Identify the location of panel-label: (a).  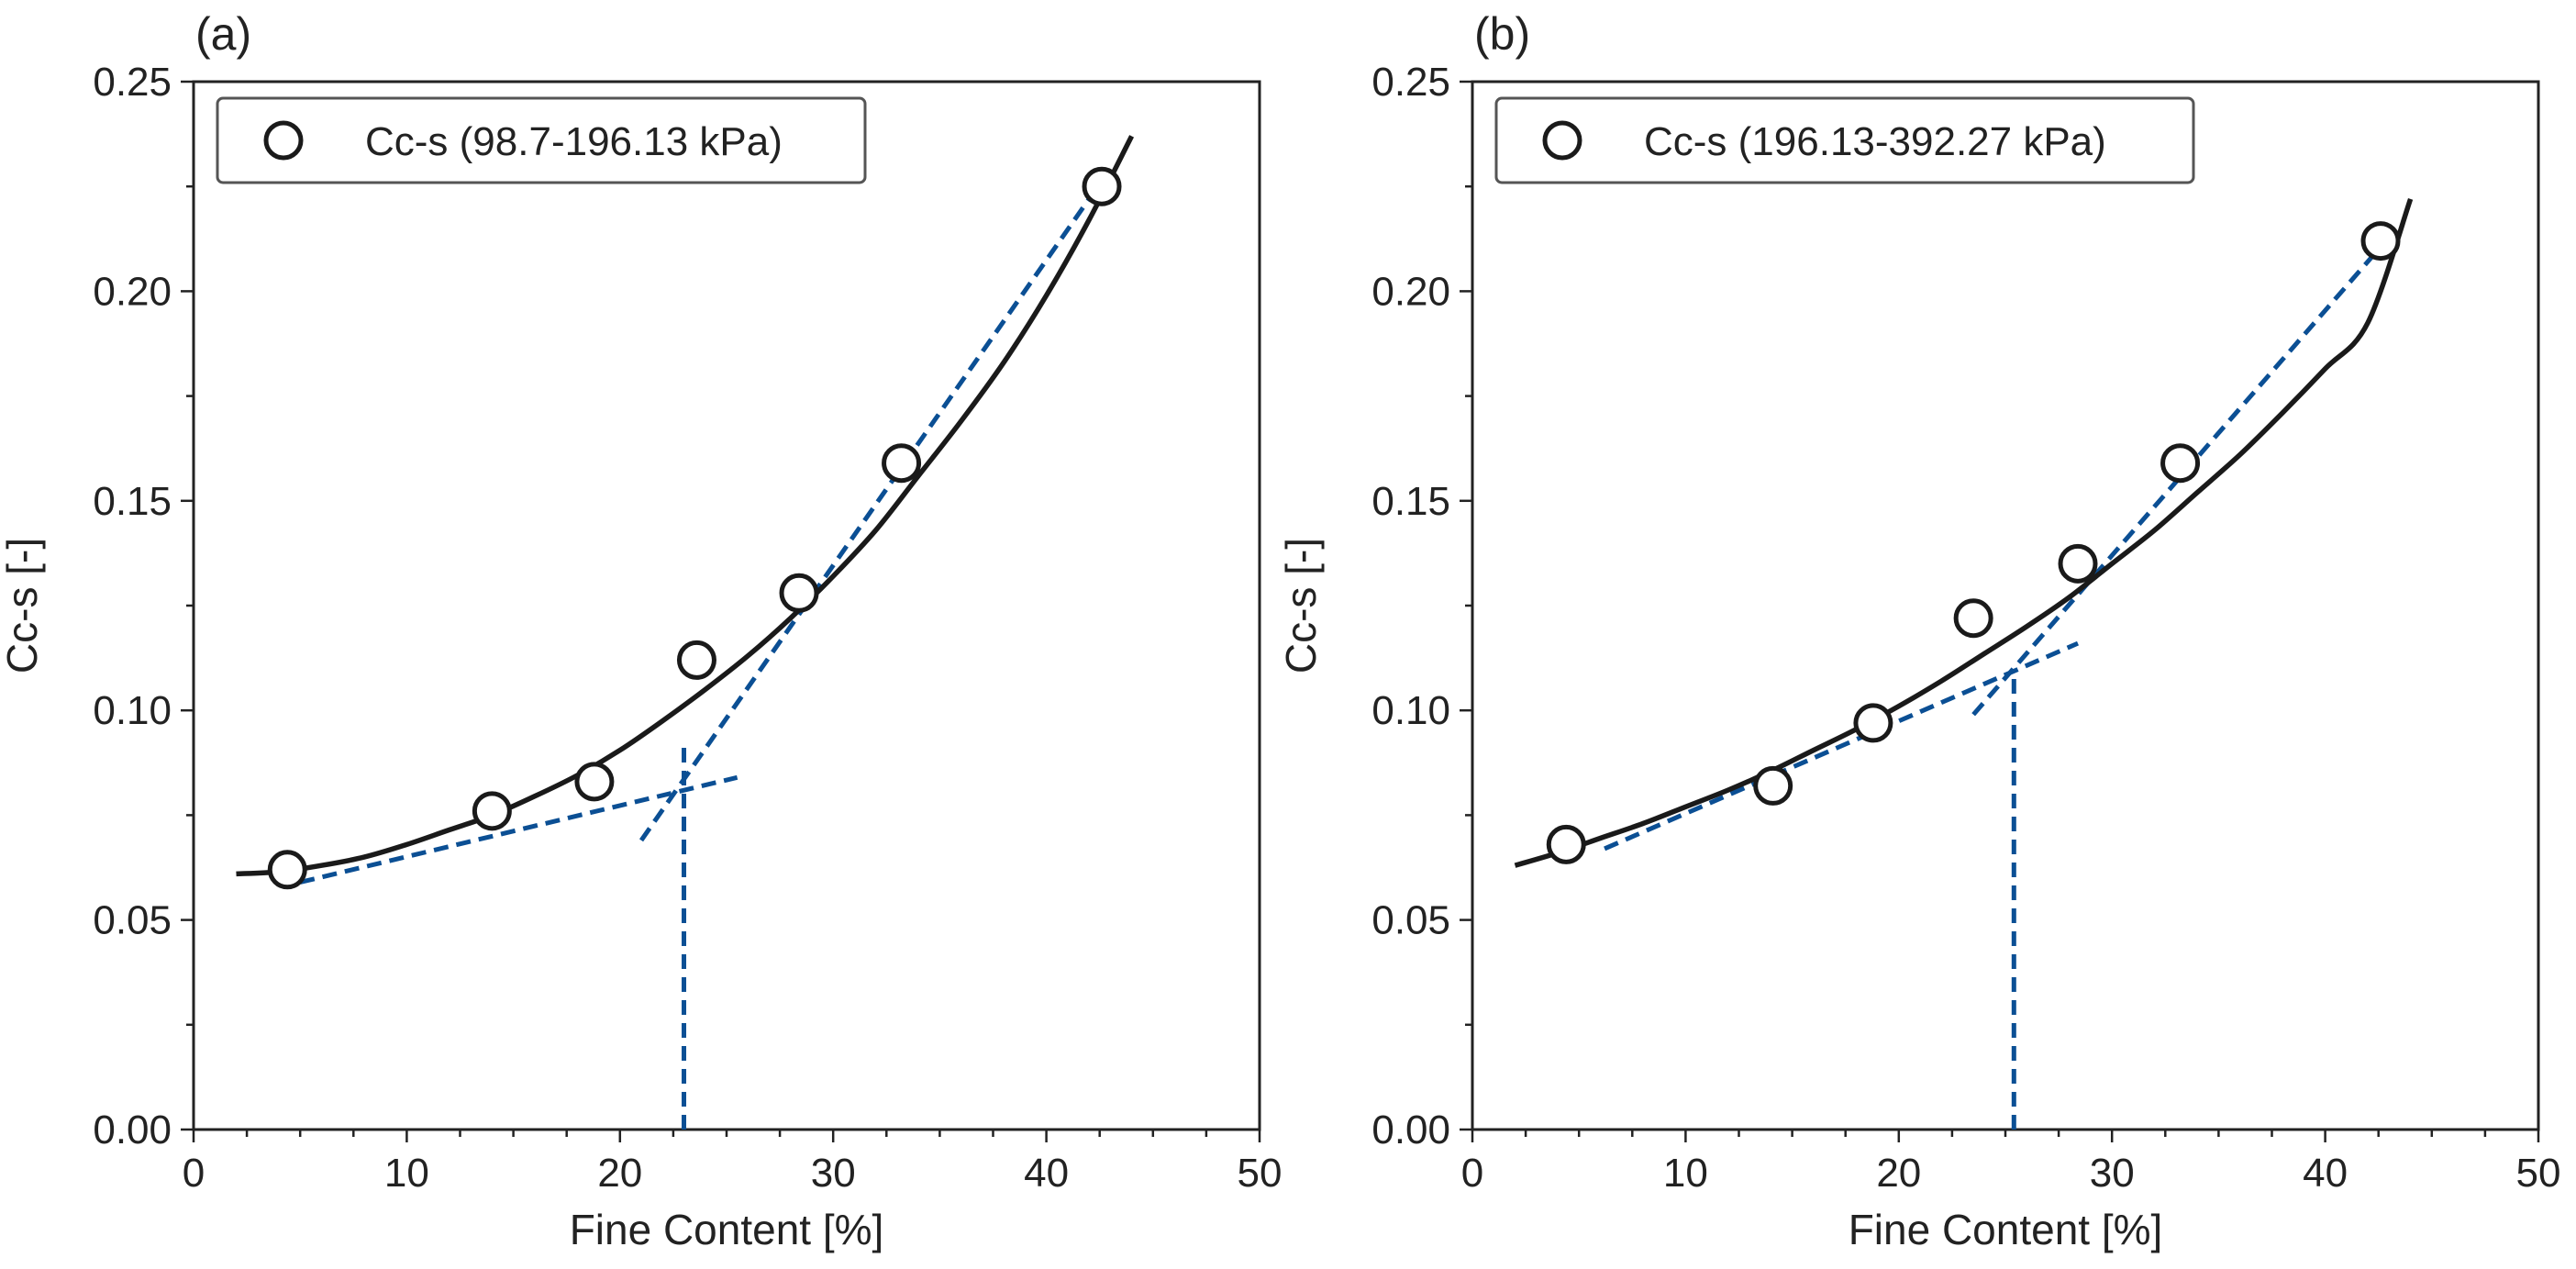
(223, 34).